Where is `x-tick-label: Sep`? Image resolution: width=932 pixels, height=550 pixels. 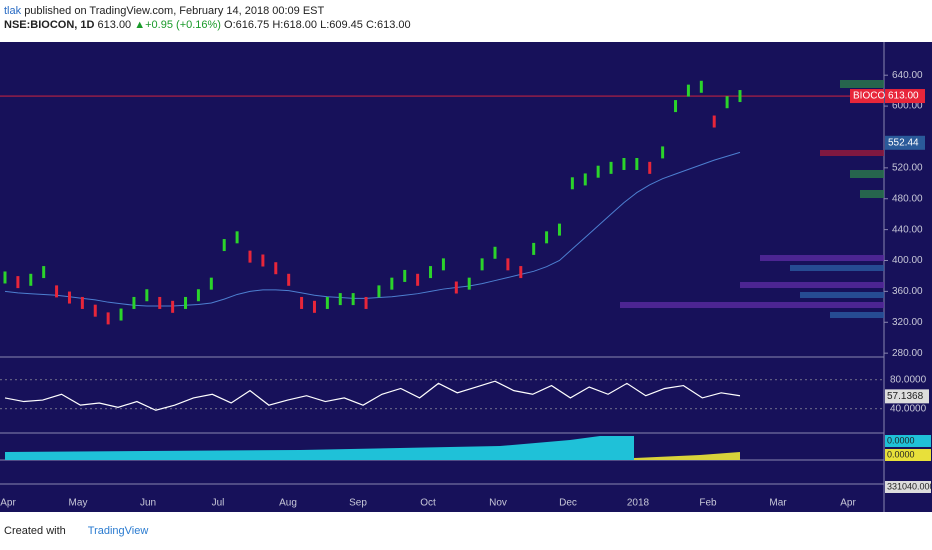
x-tick-label: Sep is located at coordinates (358, 503).